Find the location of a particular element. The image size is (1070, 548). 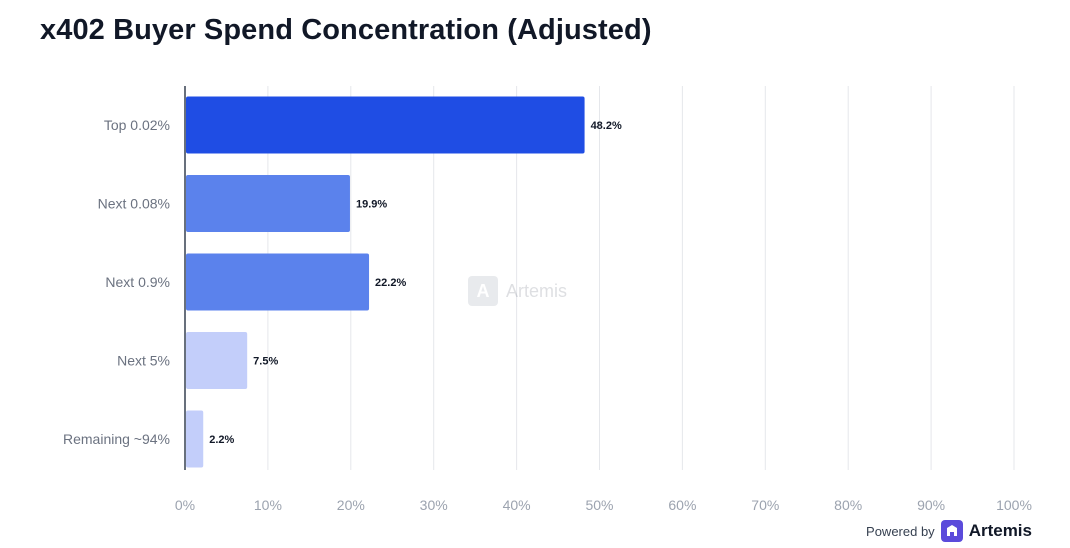

x-tick-label: 10% is located at coordinates (268, 505).